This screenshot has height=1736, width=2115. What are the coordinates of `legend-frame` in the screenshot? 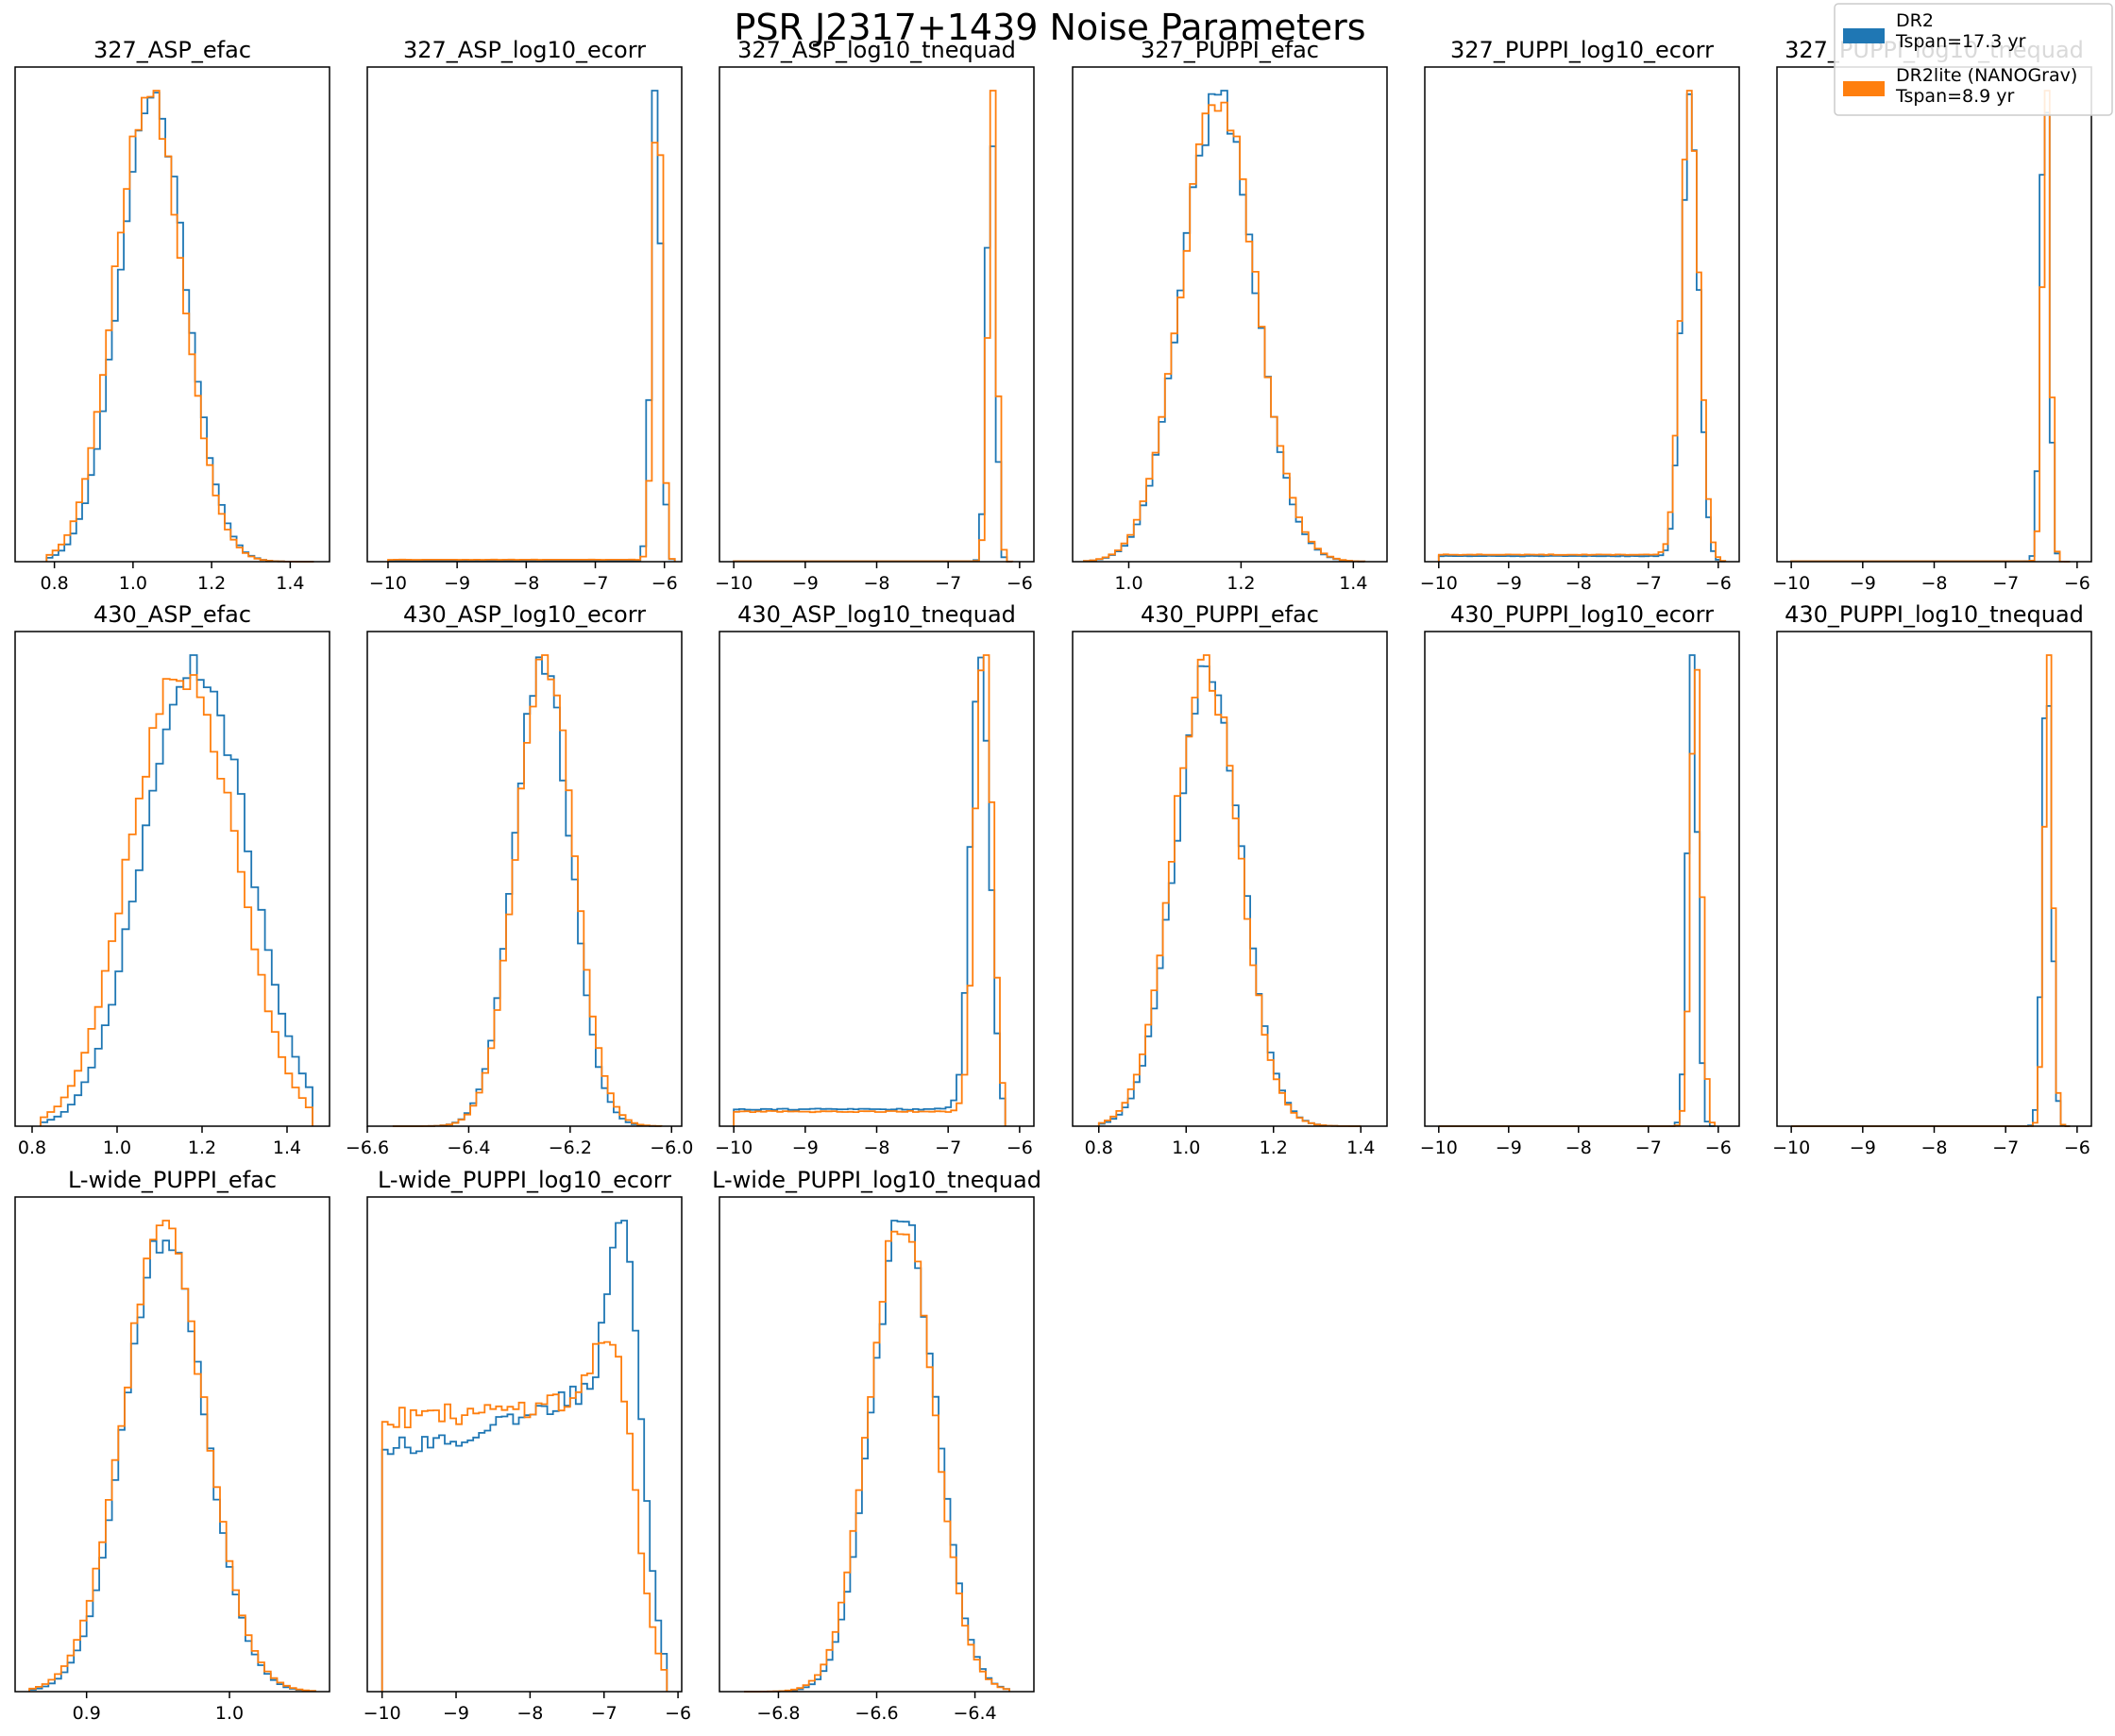 It's located at (1973, 60).